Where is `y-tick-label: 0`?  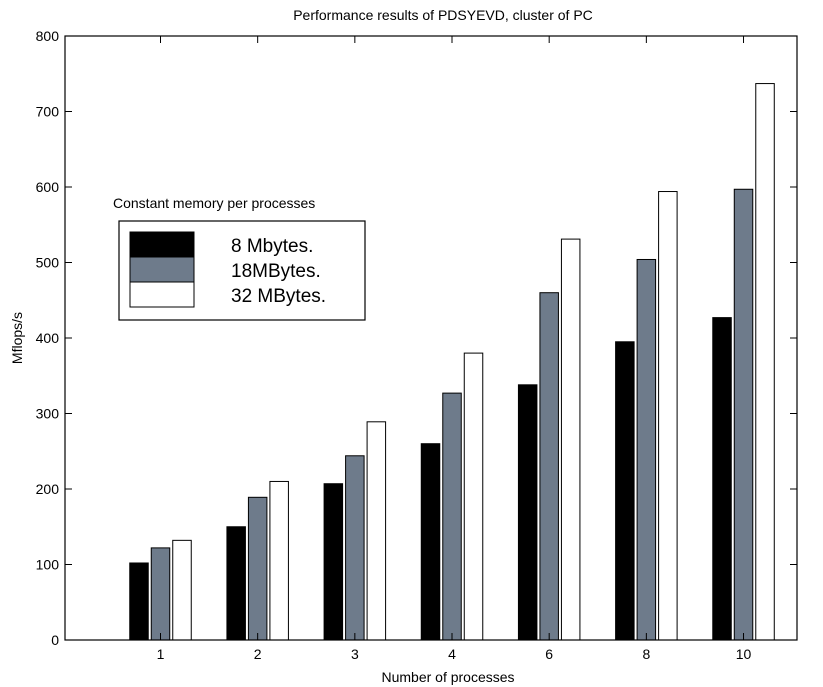
y-tick-label: 0 is located at coordinates (55, 640).